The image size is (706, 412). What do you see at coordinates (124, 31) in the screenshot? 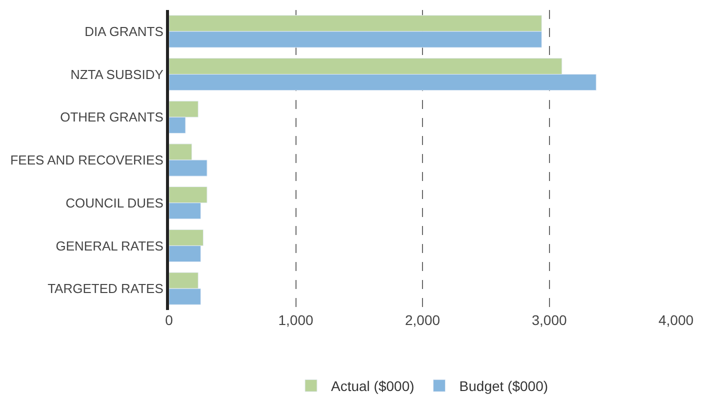
I see `y-tick-label: DIA GRANTS` at bounding box center [124, 31].